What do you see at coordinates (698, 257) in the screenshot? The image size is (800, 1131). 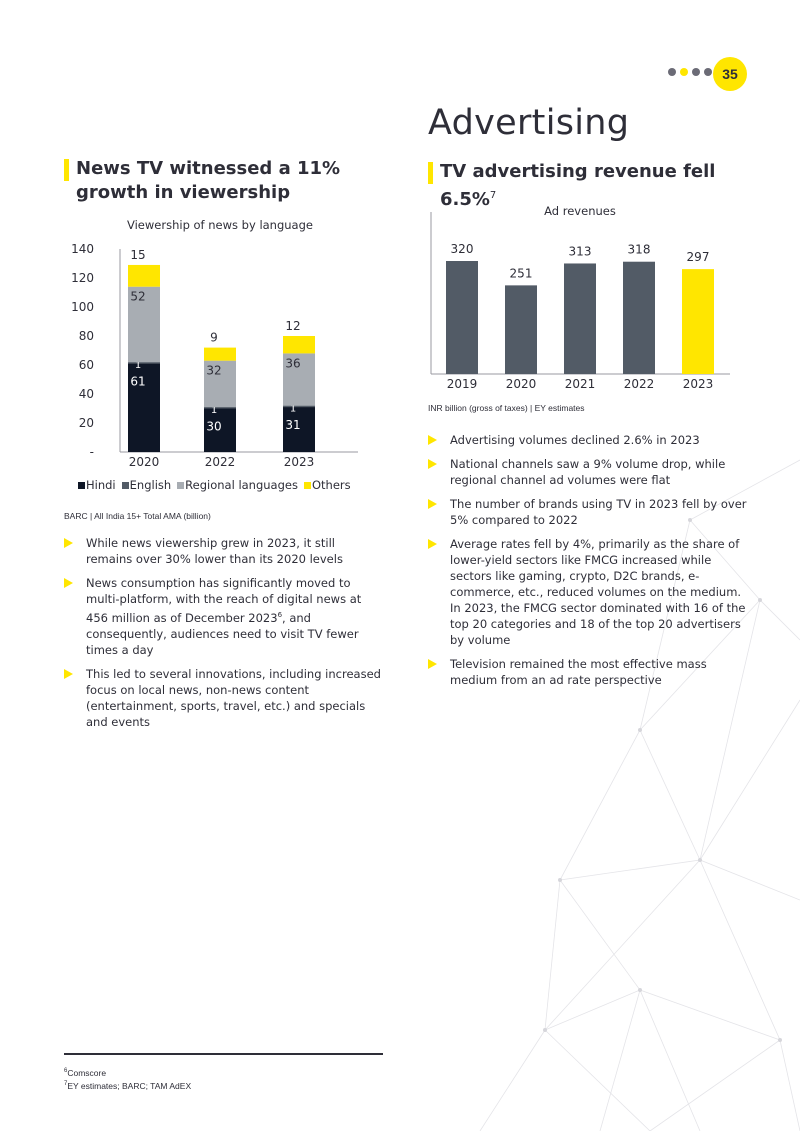 I see `data-label: 297` at bounding box center [698, 257].